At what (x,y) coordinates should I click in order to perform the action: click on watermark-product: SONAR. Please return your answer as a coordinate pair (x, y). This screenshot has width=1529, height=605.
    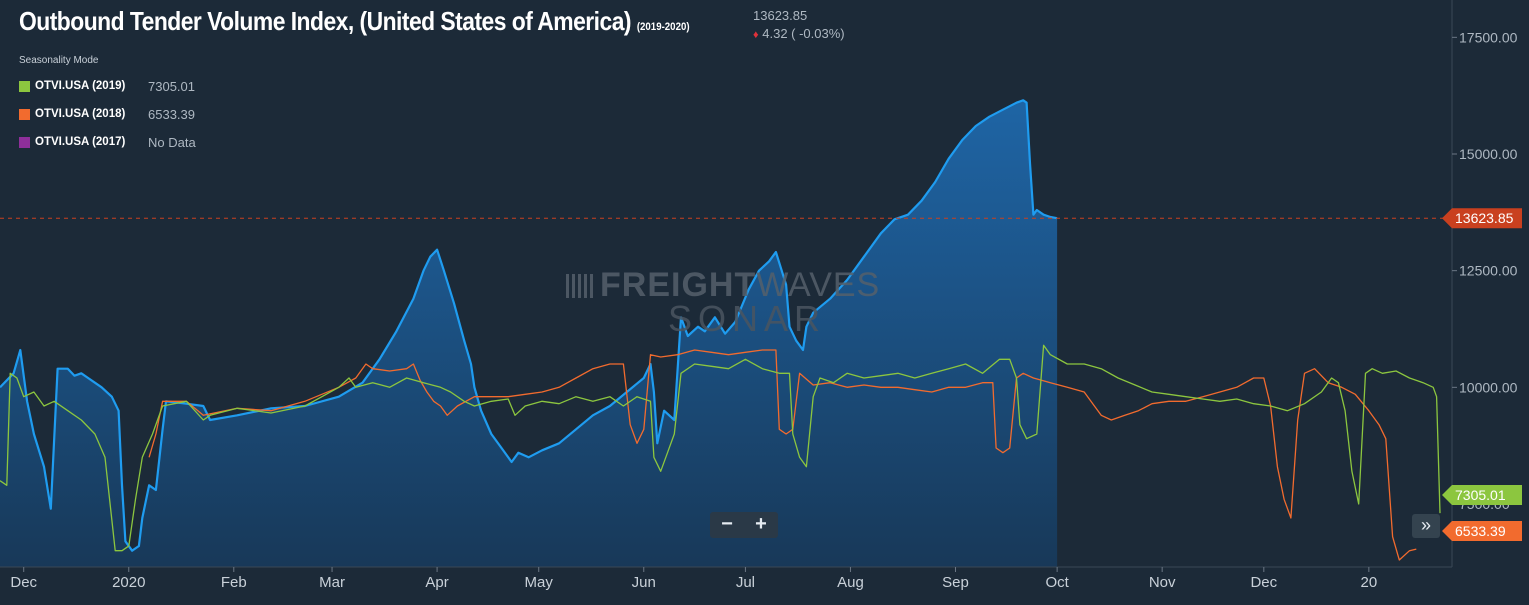
    Looking at the image, I should click on (747, 318).